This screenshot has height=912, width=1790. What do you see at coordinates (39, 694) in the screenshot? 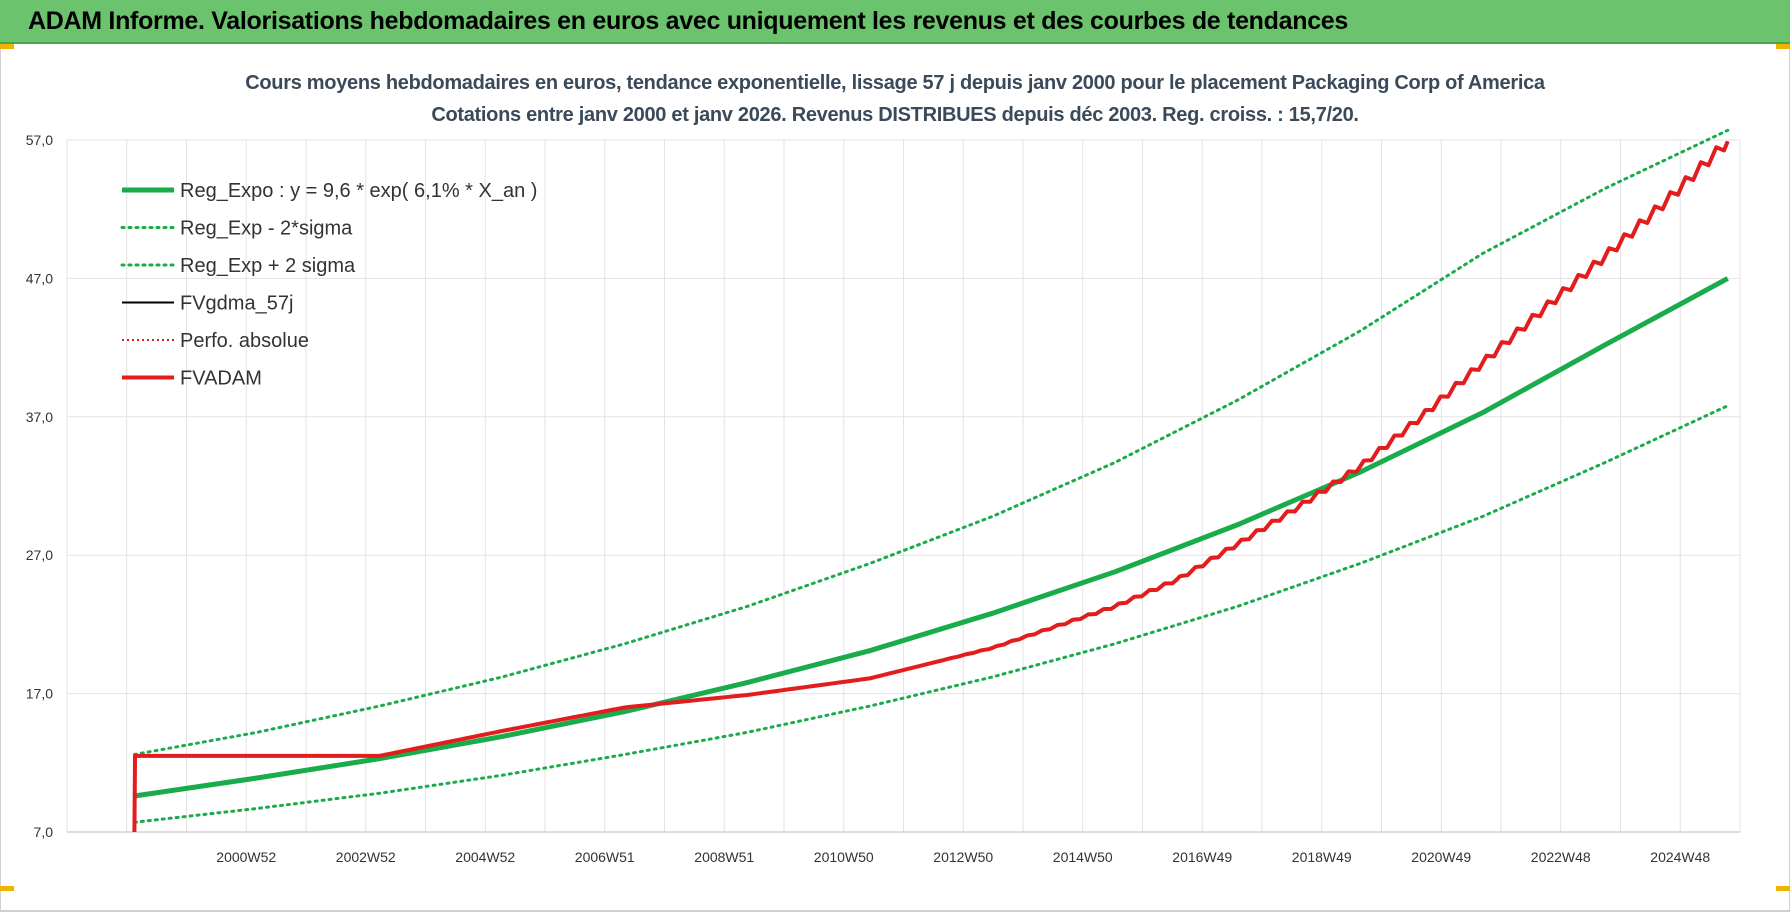
I see `y-tick-label: 17,0` at bounding box center [39, 694].